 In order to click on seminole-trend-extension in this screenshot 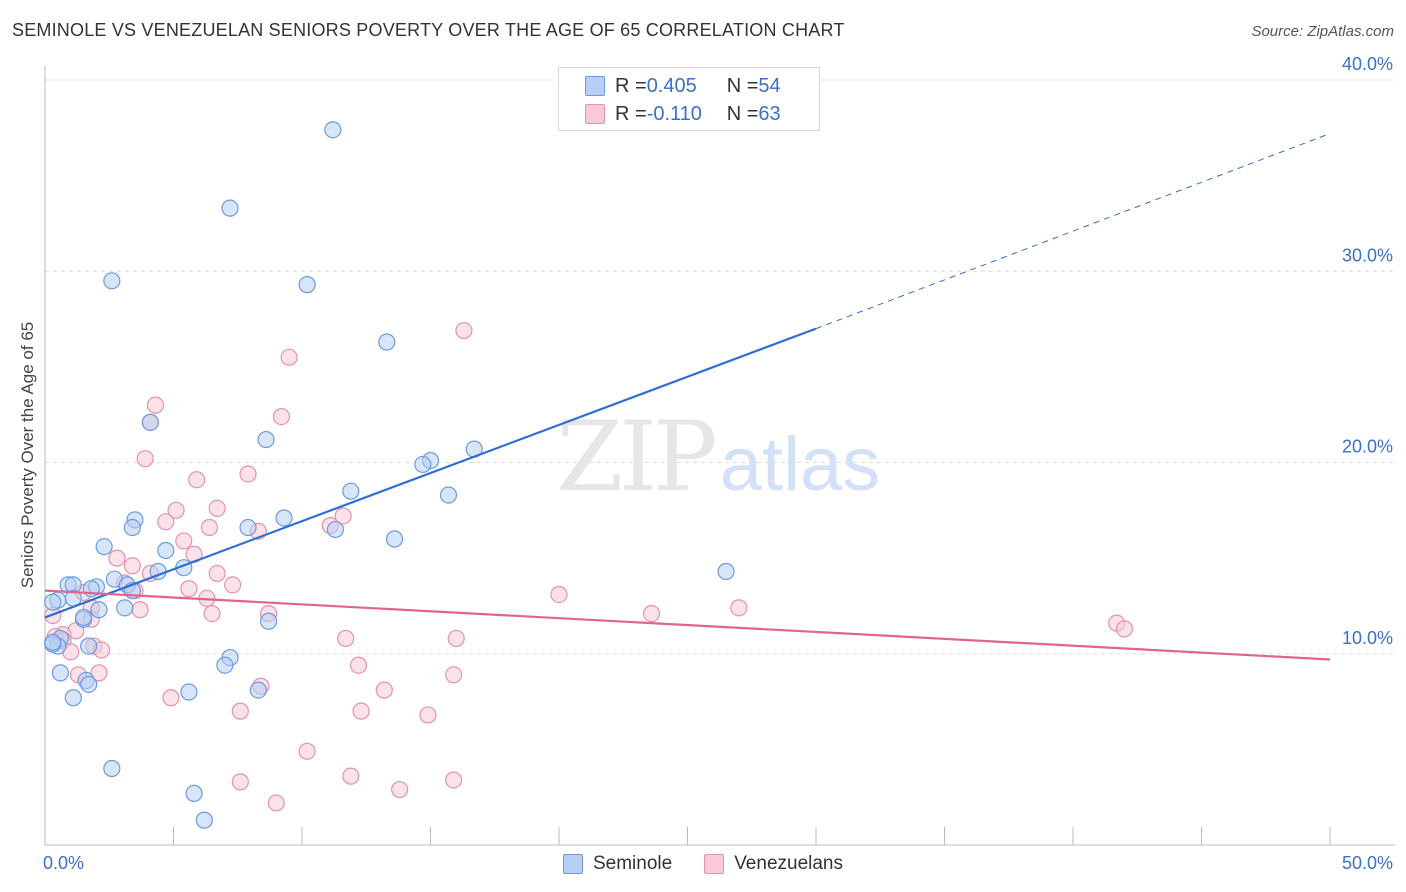, I will do `click(1073, 231)`.